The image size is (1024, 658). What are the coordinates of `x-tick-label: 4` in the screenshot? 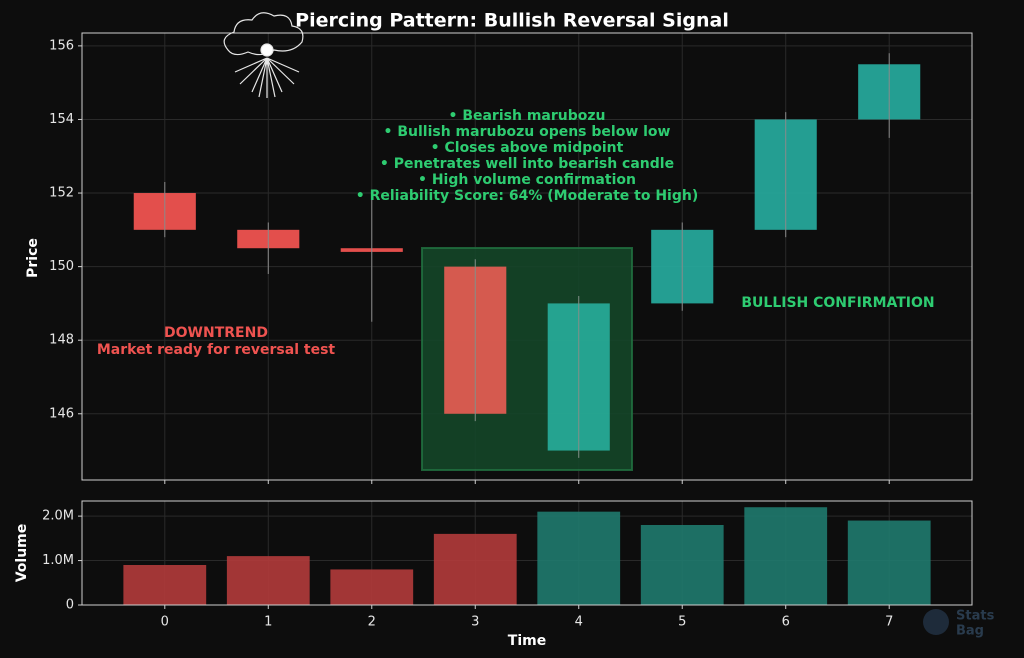 It's located at (579, 622).